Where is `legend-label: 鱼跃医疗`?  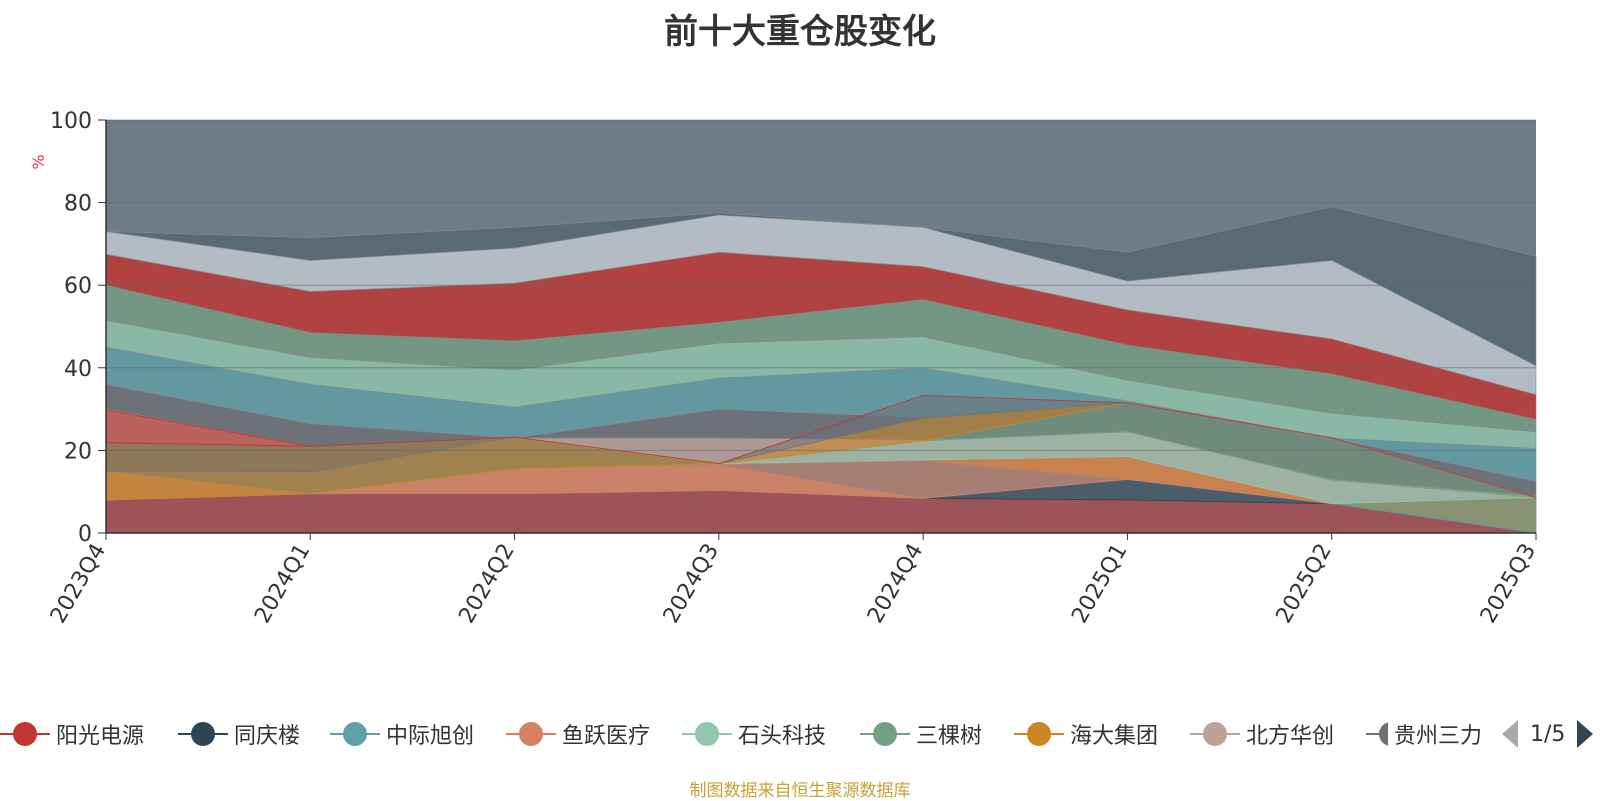 legend-label: 鱼跃医疗 is located at coordinates (606, 736).